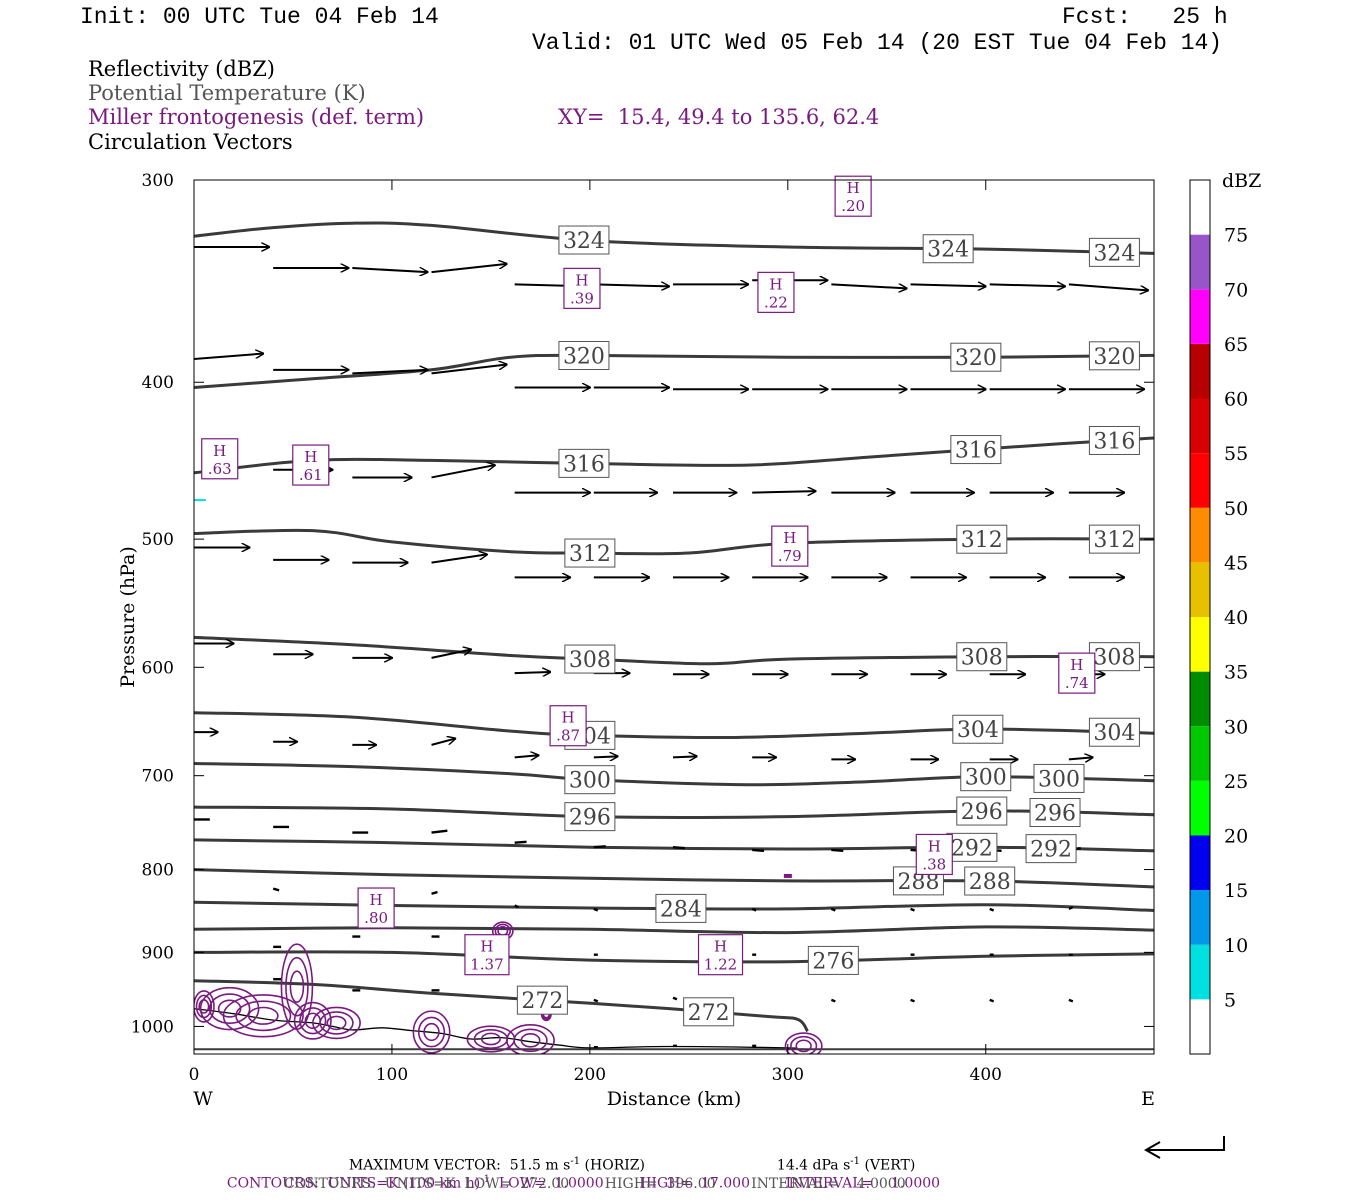 The image size is (1350, 1200). What do you see at coordinates (1236, 837) in the screenshot?
I see `colorbar-tick-label: 20` at bounding box center [1236, 837].